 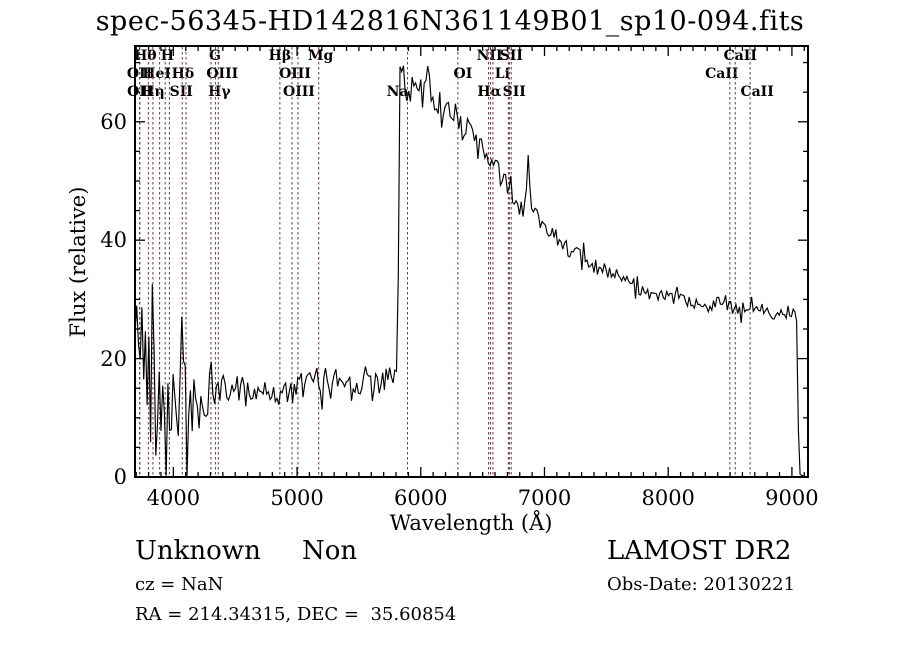 I want to click on spectral-line-label: Hγ, so click(x=219, y=92).